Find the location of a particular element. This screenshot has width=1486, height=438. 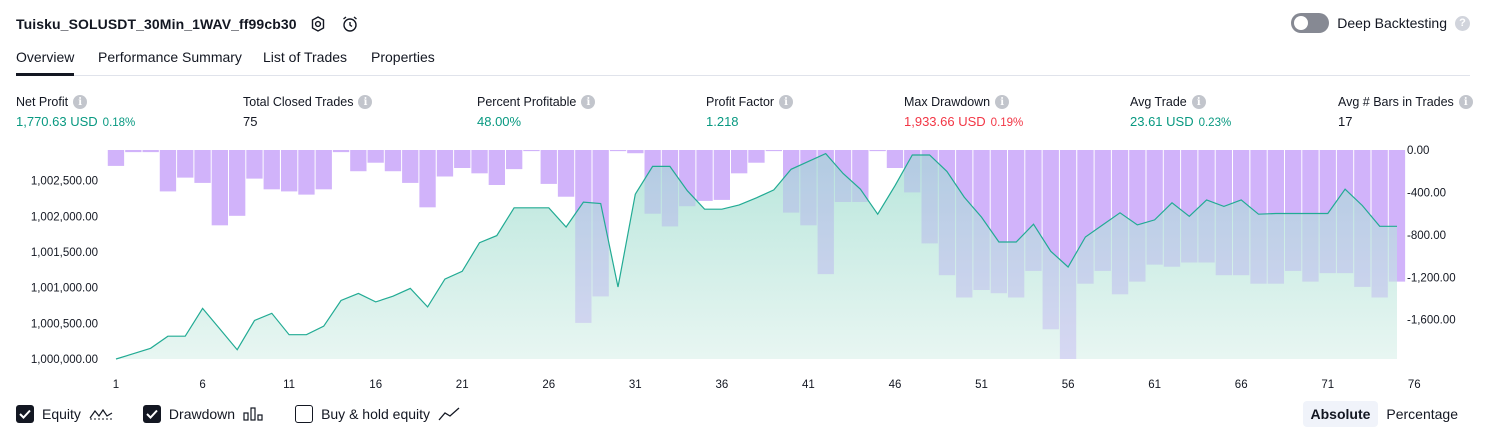

legend-equity: Equity is located at coordinates (64, 414).